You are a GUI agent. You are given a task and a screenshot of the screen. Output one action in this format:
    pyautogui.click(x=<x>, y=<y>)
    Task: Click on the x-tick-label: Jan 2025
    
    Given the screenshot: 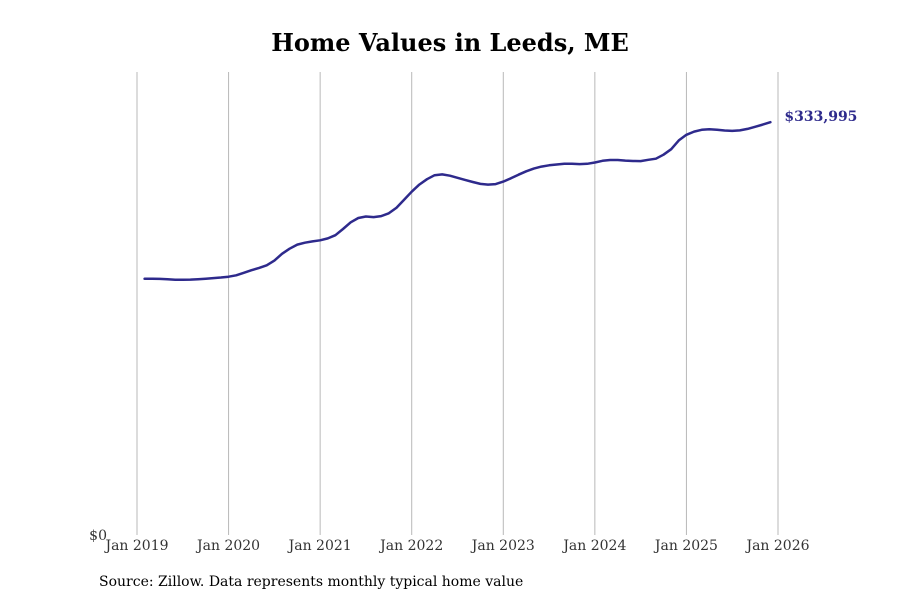 What is the action you would take?
    pyautogui.click(x=685, y=546)
    